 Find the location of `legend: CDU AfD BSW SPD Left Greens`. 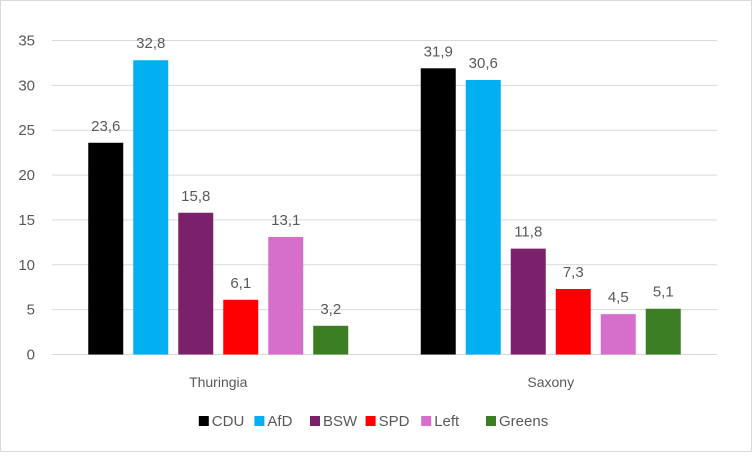

legend: CDU AfD BSW SPD Left Greens is located at coordinates (373, 421).